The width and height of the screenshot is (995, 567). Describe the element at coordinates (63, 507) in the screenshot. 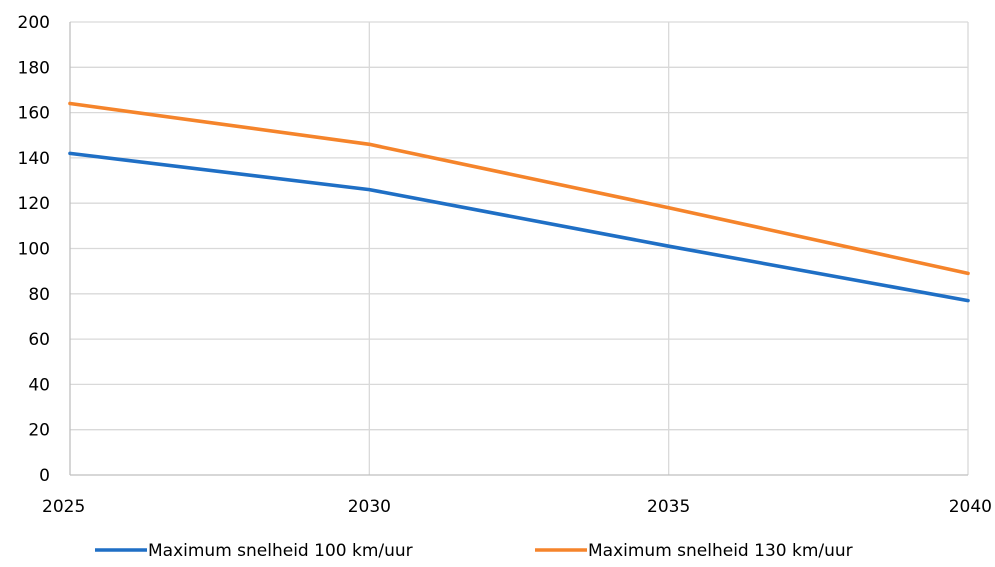

I see `x-tick-label: 2025` at that location.